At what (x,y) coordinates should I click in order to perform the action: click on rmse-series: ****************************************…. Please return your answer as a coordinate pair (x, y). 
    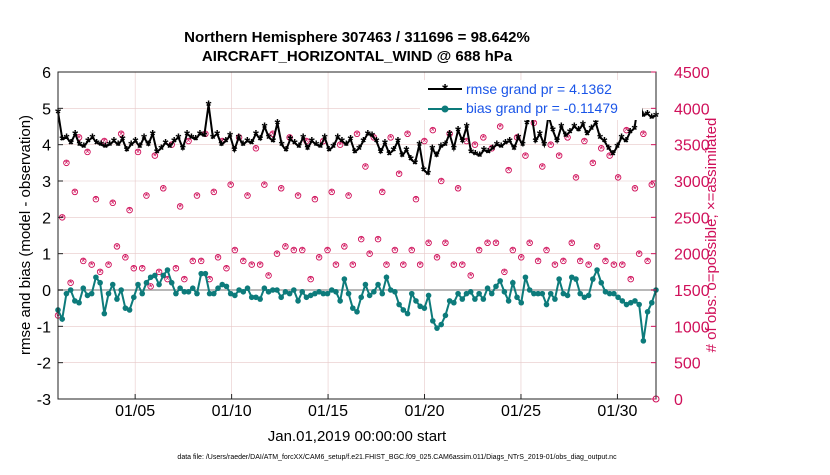
    Looking at the image, I should click on (357, 137).